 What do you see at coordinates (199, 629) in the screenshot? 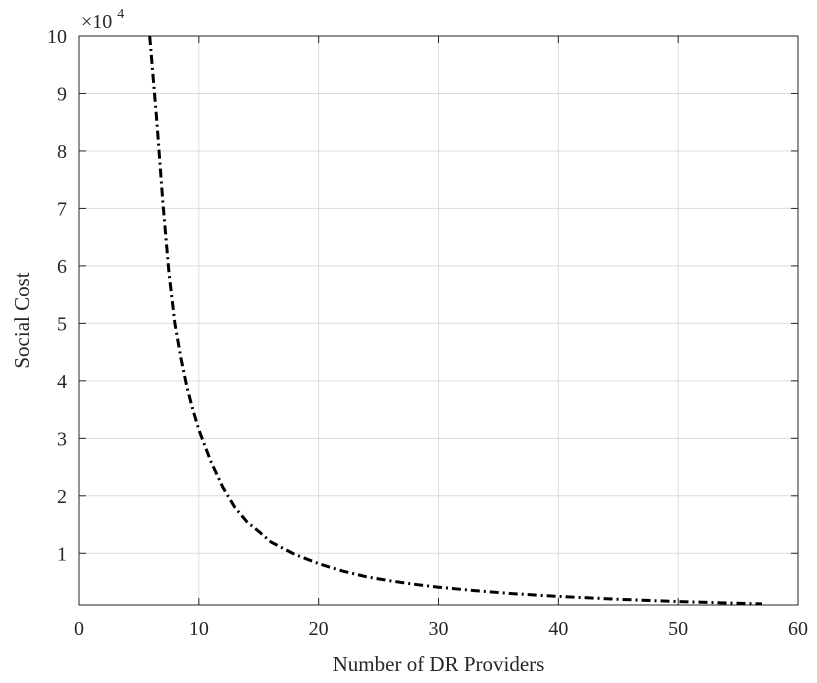
I see `x-tick-label: 10` at bounding box center [199, 629].